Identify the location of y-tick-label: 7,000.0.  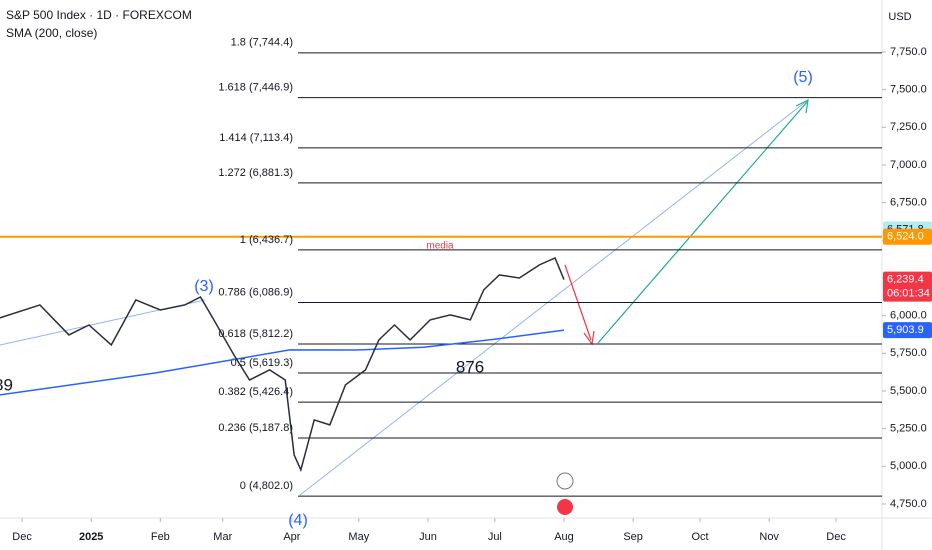
(908, 165).